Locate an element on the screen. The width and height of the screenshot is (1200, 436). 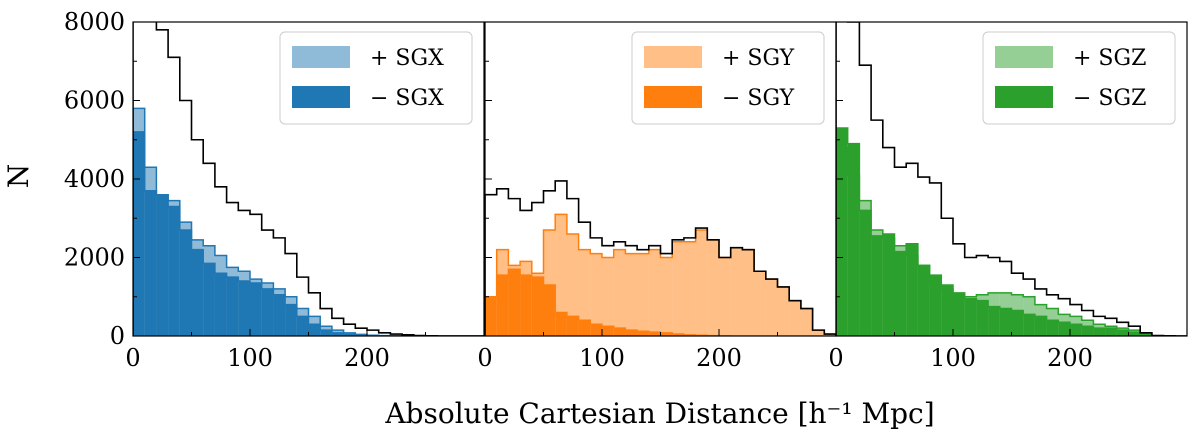
y-tick-label: 0 is located at coordinates (117, 336).